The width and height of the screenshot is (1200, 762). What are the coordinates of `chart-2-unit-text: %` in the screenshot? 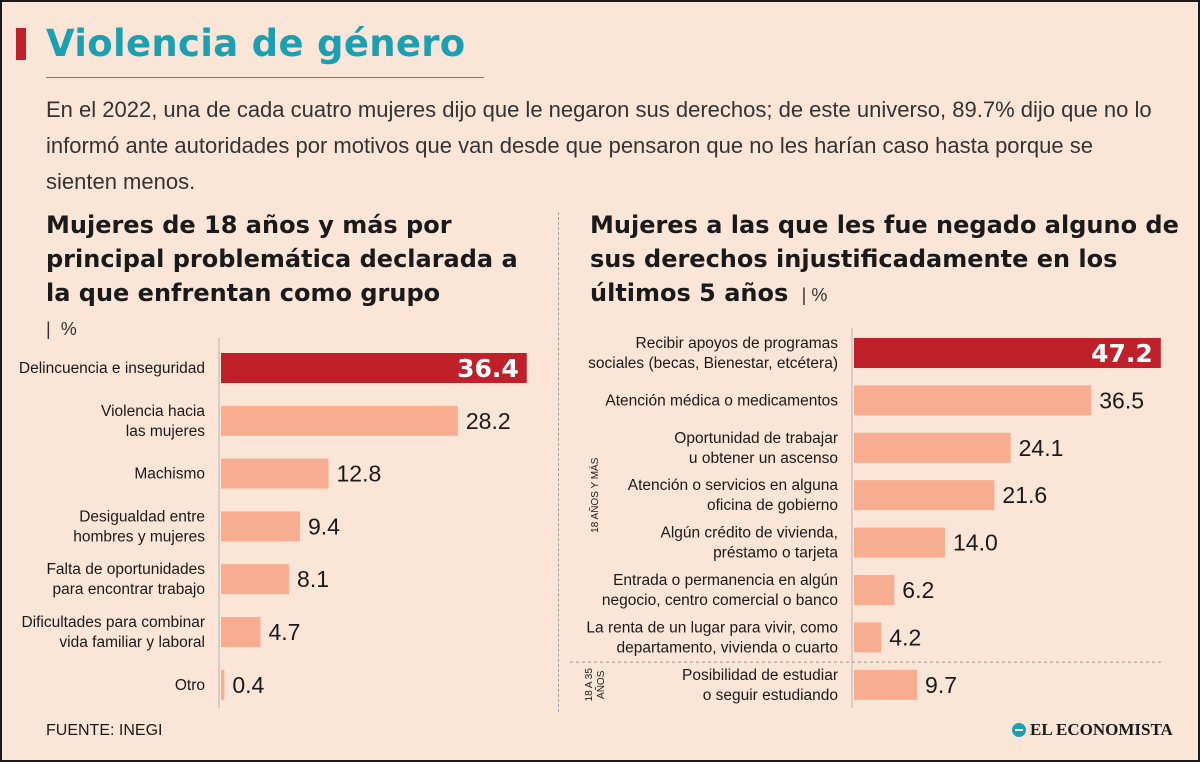 It's located at (819, 295).